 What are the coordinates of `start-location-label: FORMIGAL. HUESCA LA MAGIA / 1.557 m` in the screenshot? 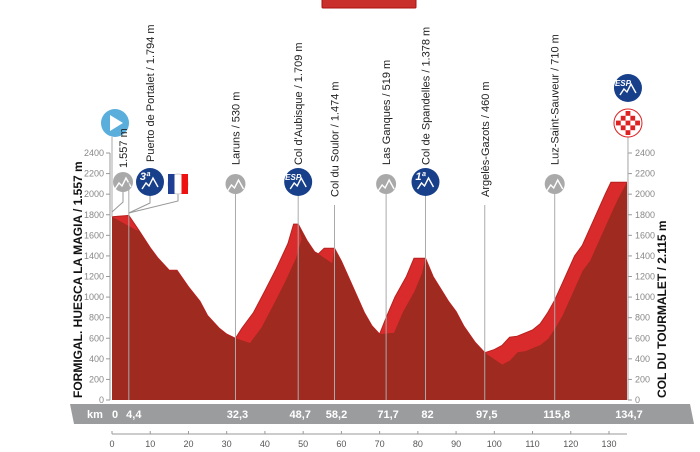 It's located at (78, 279).